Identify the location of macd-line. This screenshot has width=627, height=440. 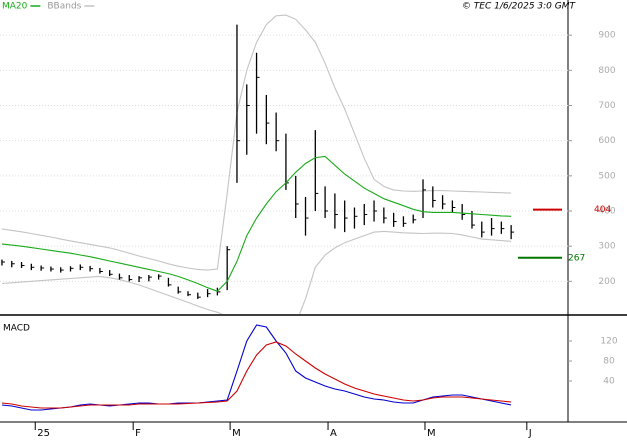
(256, 375).